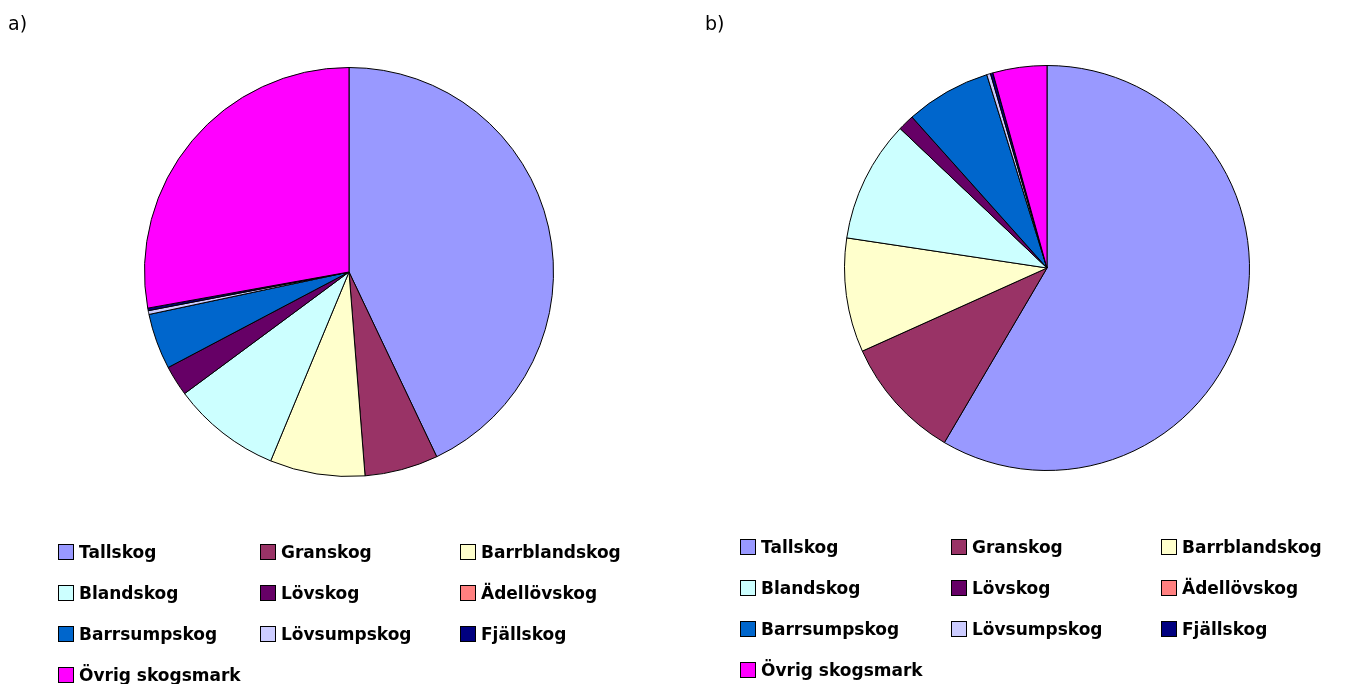 The height and width of the screenshot is (684, 1351). Describe the element at coordinates (715, 23) in the screenshot. I see `chart-title: b)` at that location.